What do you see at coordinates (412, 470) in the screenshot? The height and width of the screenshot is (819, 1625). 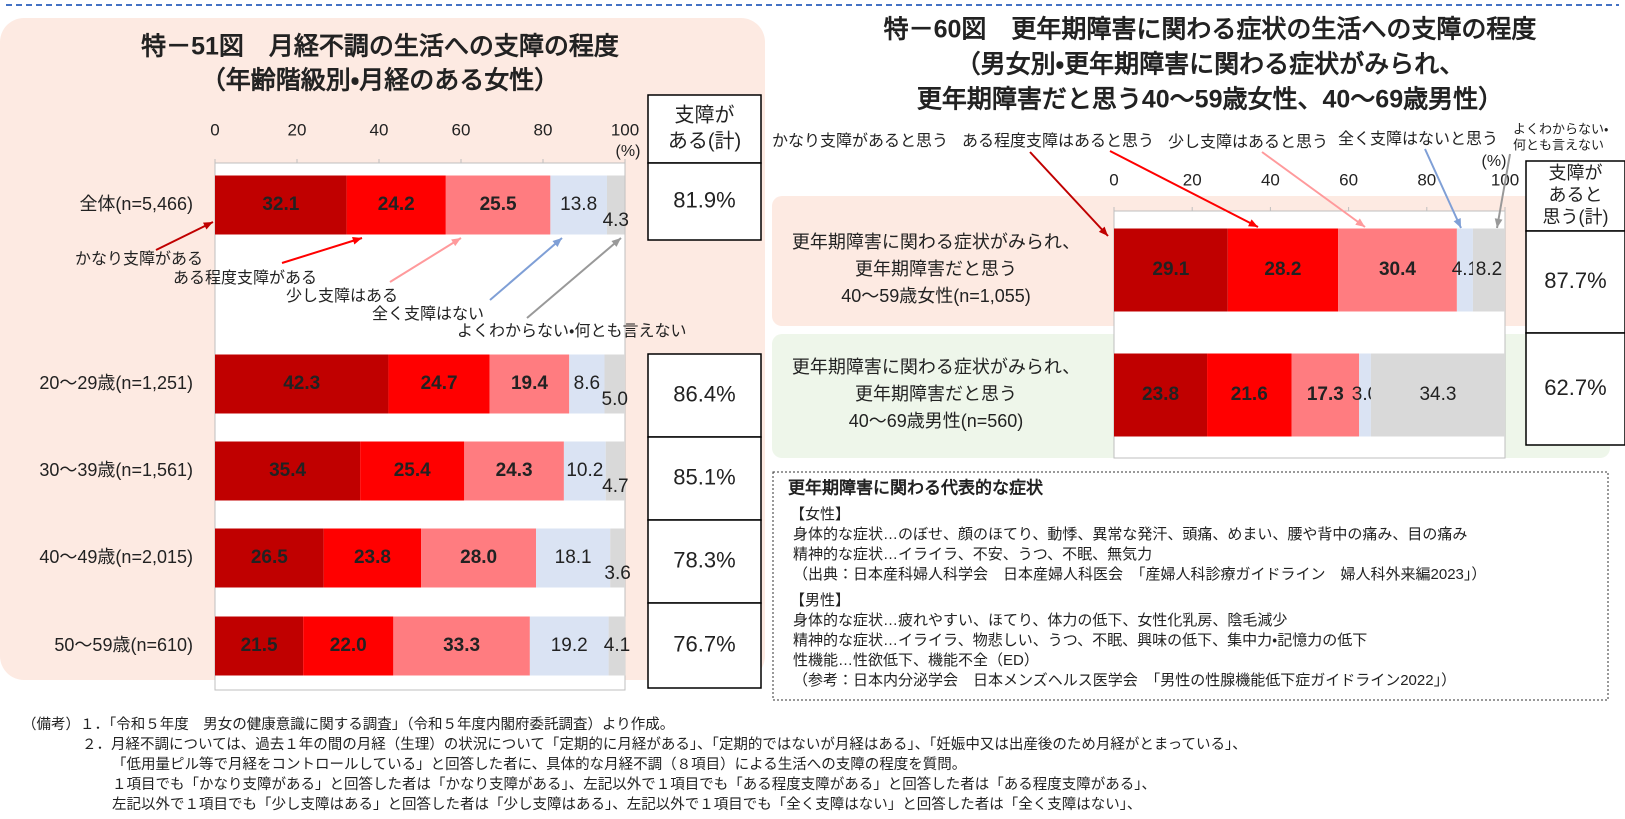 I see `value-label: 25.4` at bounding box center [412, 470].